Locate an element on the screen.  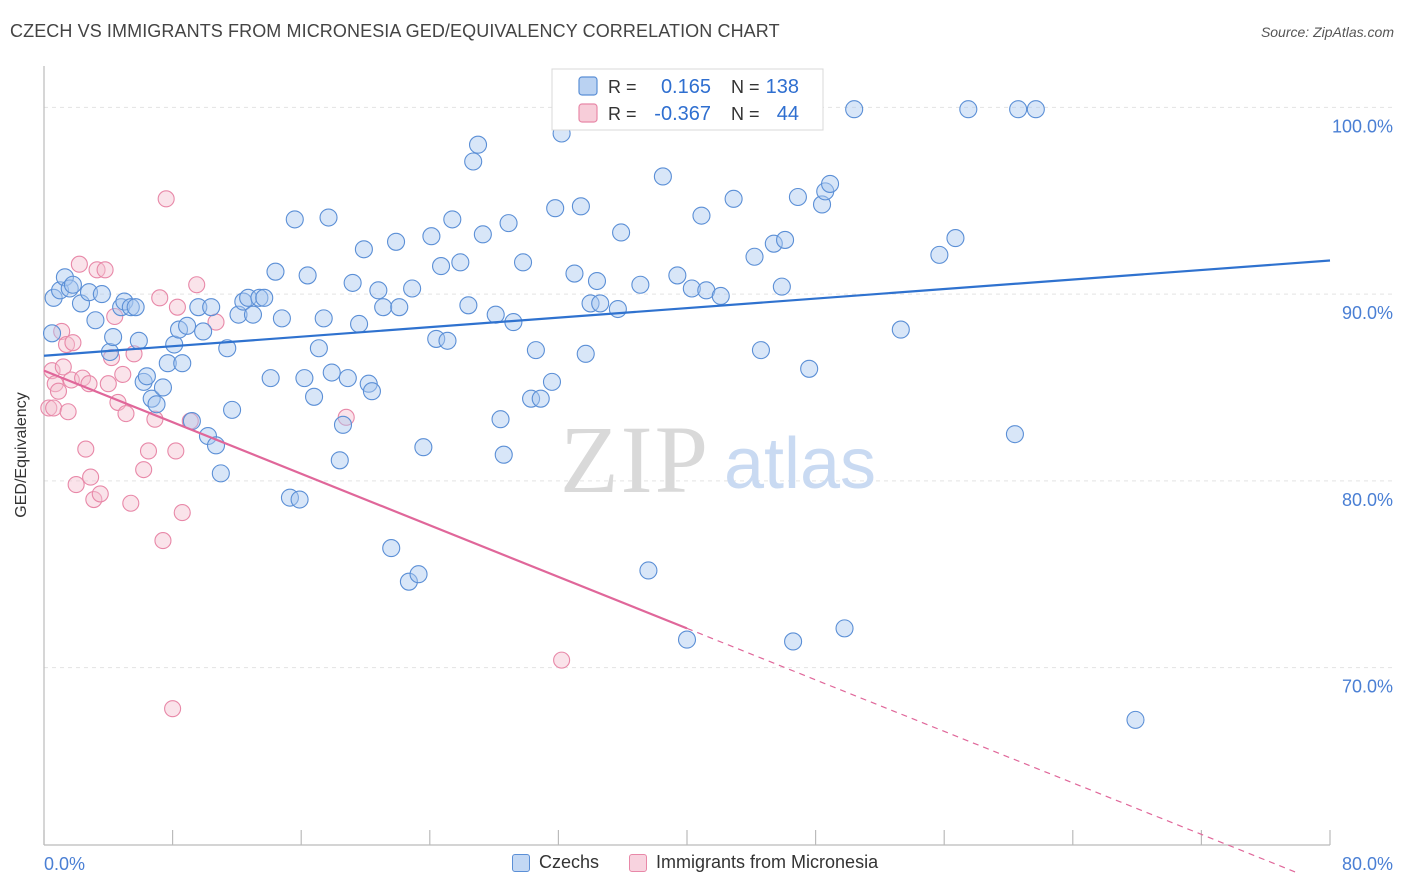
y-tick-label: 90.0% is located at coordinates (1367, 313).